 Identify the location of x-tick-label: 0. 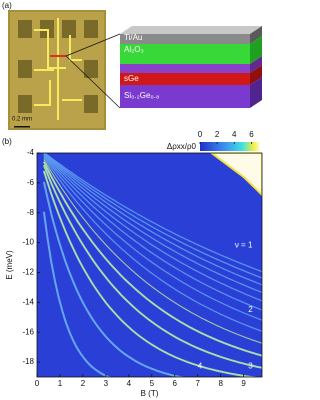
(37, 383).